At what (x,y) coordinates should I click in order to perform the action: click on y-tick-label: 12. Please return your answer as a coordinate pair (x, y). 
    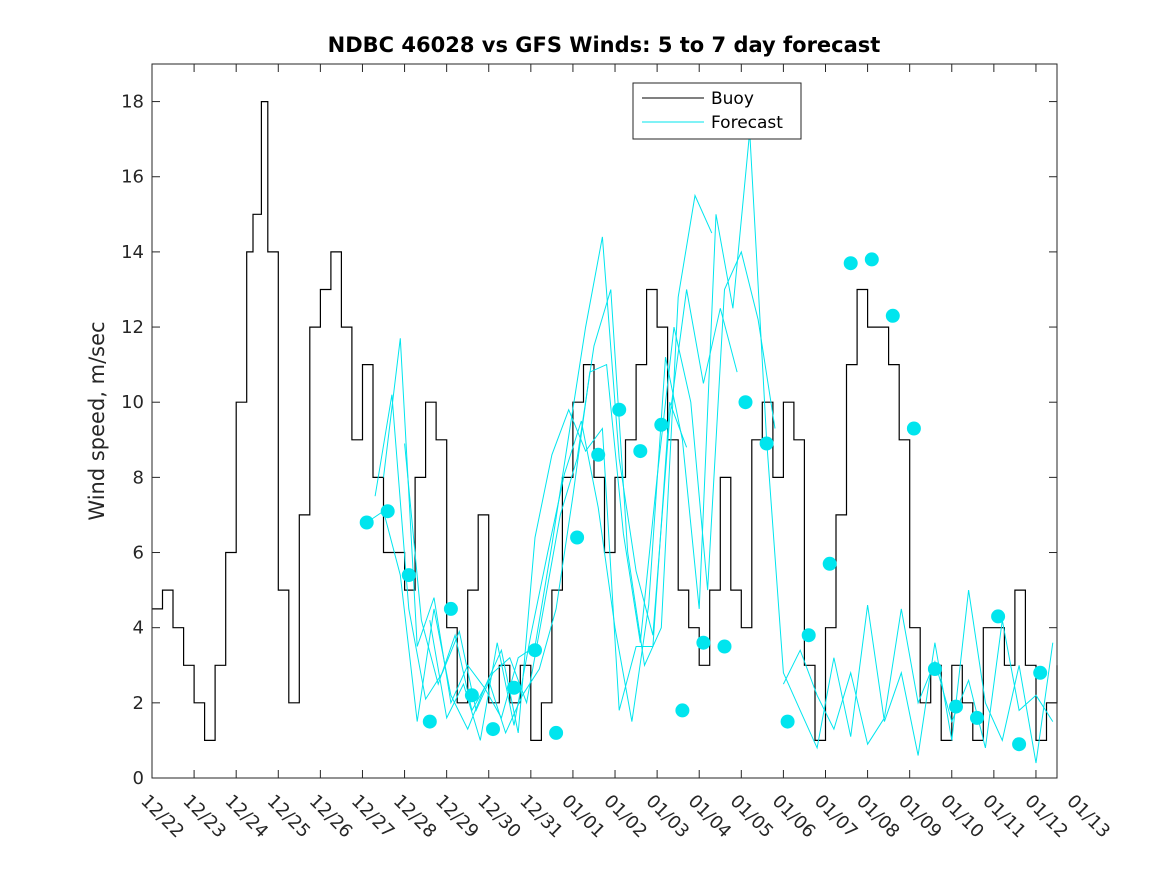
    Looking at the image, I should click on (132, 327).